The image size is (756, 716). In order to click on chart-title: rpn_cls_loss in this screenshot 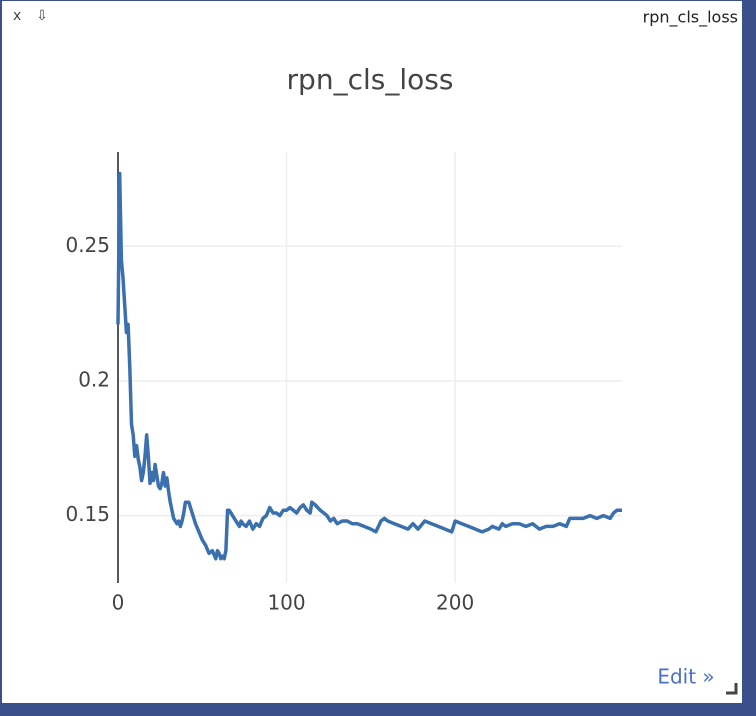, I will do `click(370, 79)`.